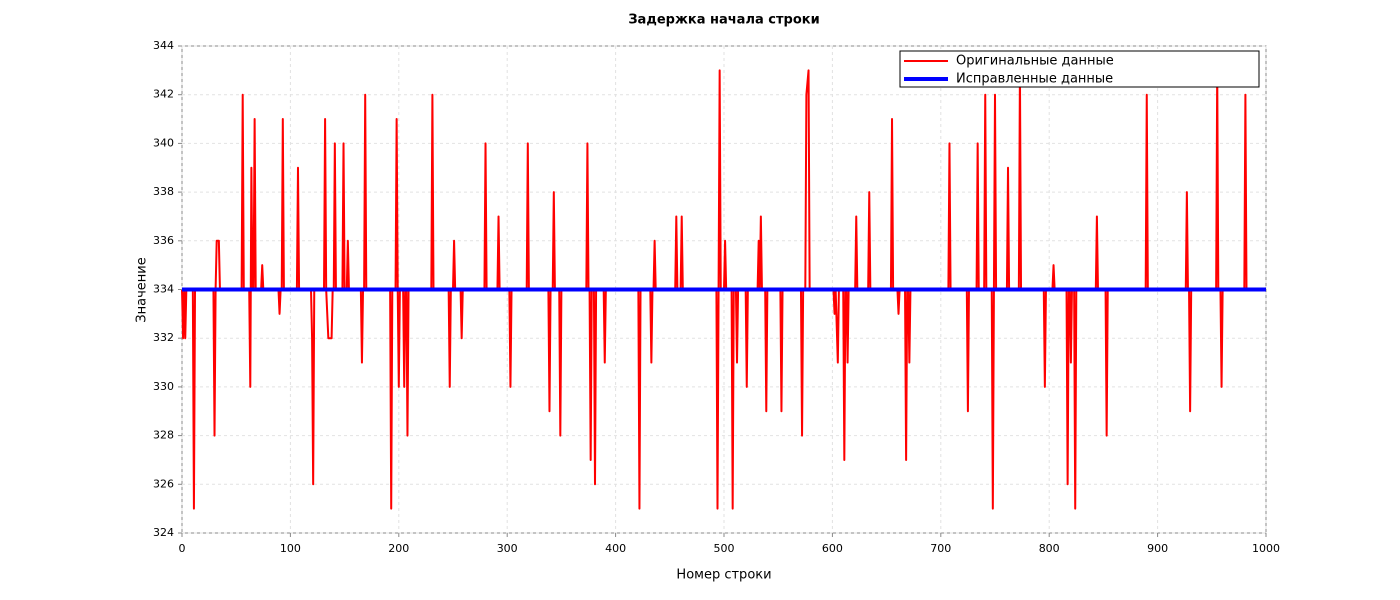 The height and width of the screenshot is (600, 1400). I want to click on x-tick-label: 300, so click(507, 548).